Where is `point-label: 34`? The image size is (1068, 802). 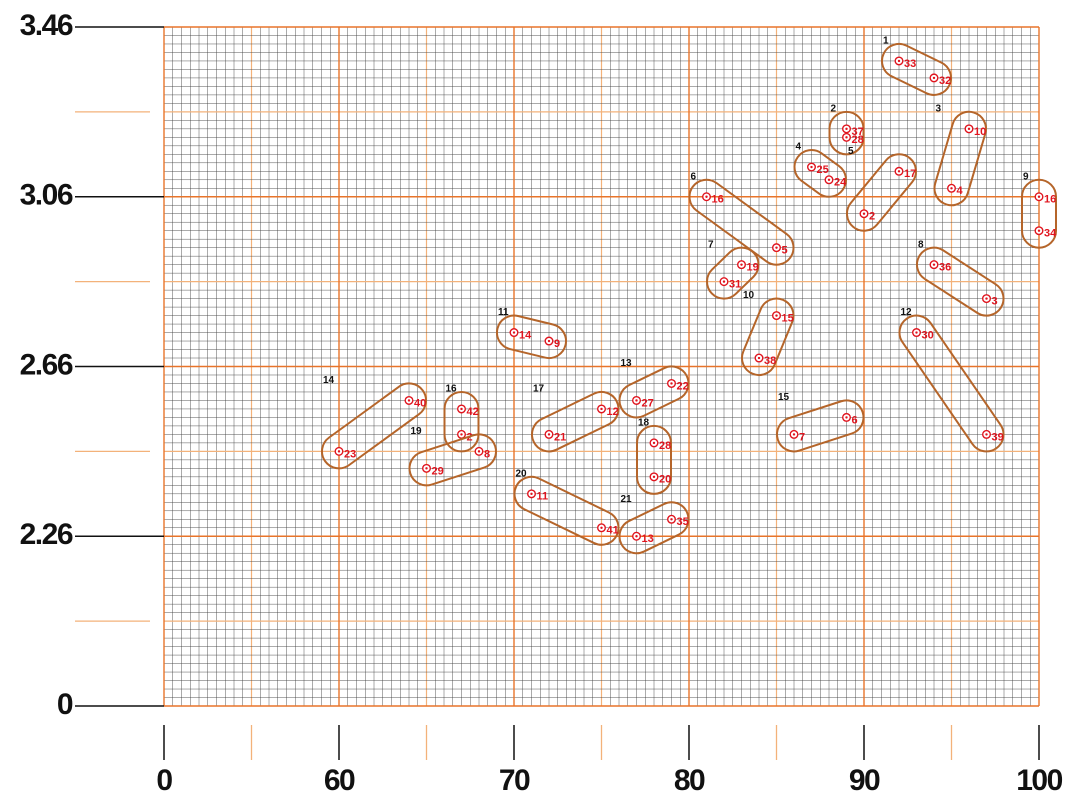
point-label: 34 is located at coordinates (1050, 234).